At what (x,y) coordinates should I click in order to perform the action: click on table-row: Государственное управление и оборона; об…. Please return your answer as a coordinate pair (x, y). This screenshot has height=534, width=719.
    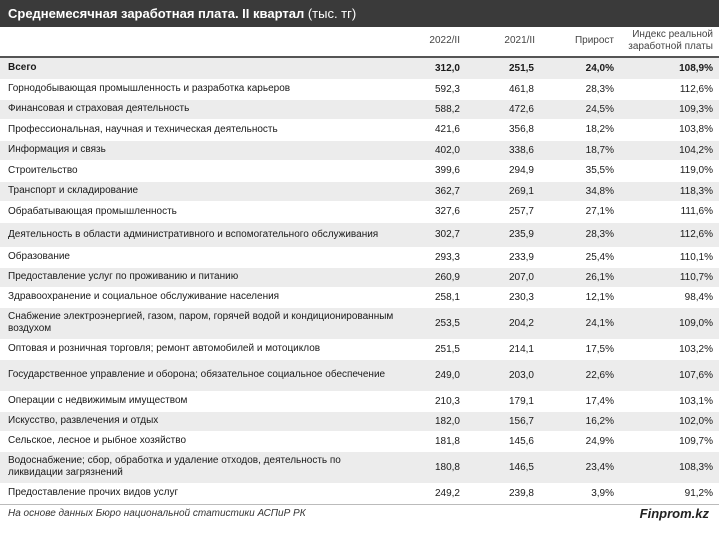
    Looking at the image, I should click on (359, 375).